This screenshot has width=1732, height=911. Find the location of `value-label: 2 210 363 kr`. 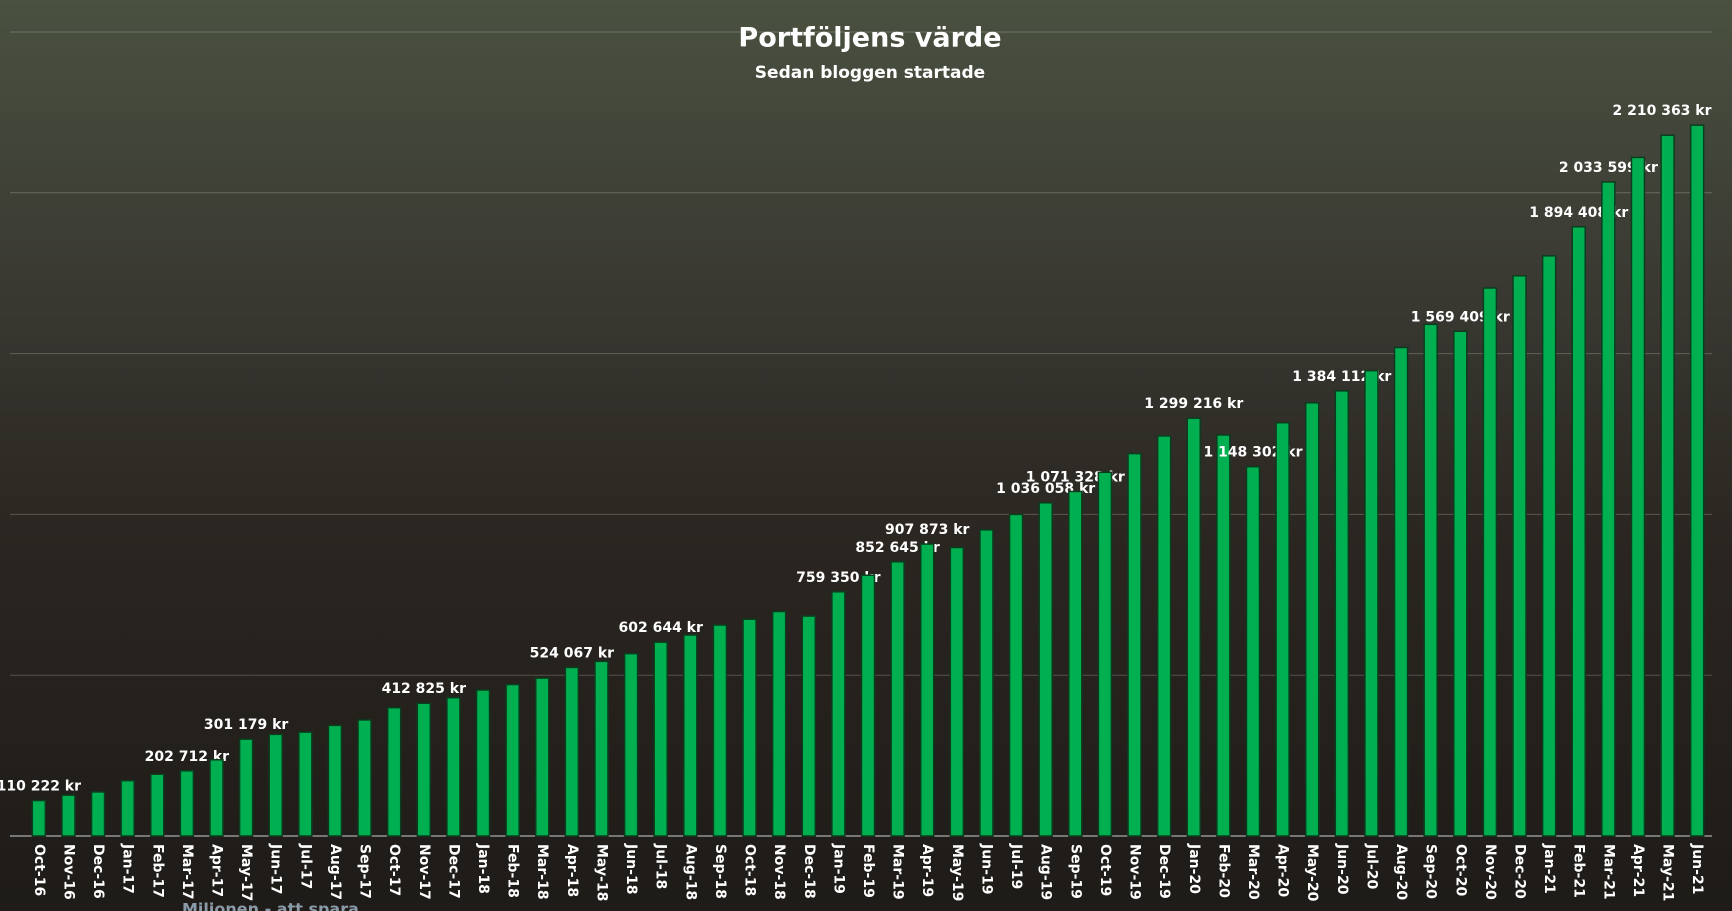

value-label: 2 210 363 kr is located at coordinates (1661, 111).